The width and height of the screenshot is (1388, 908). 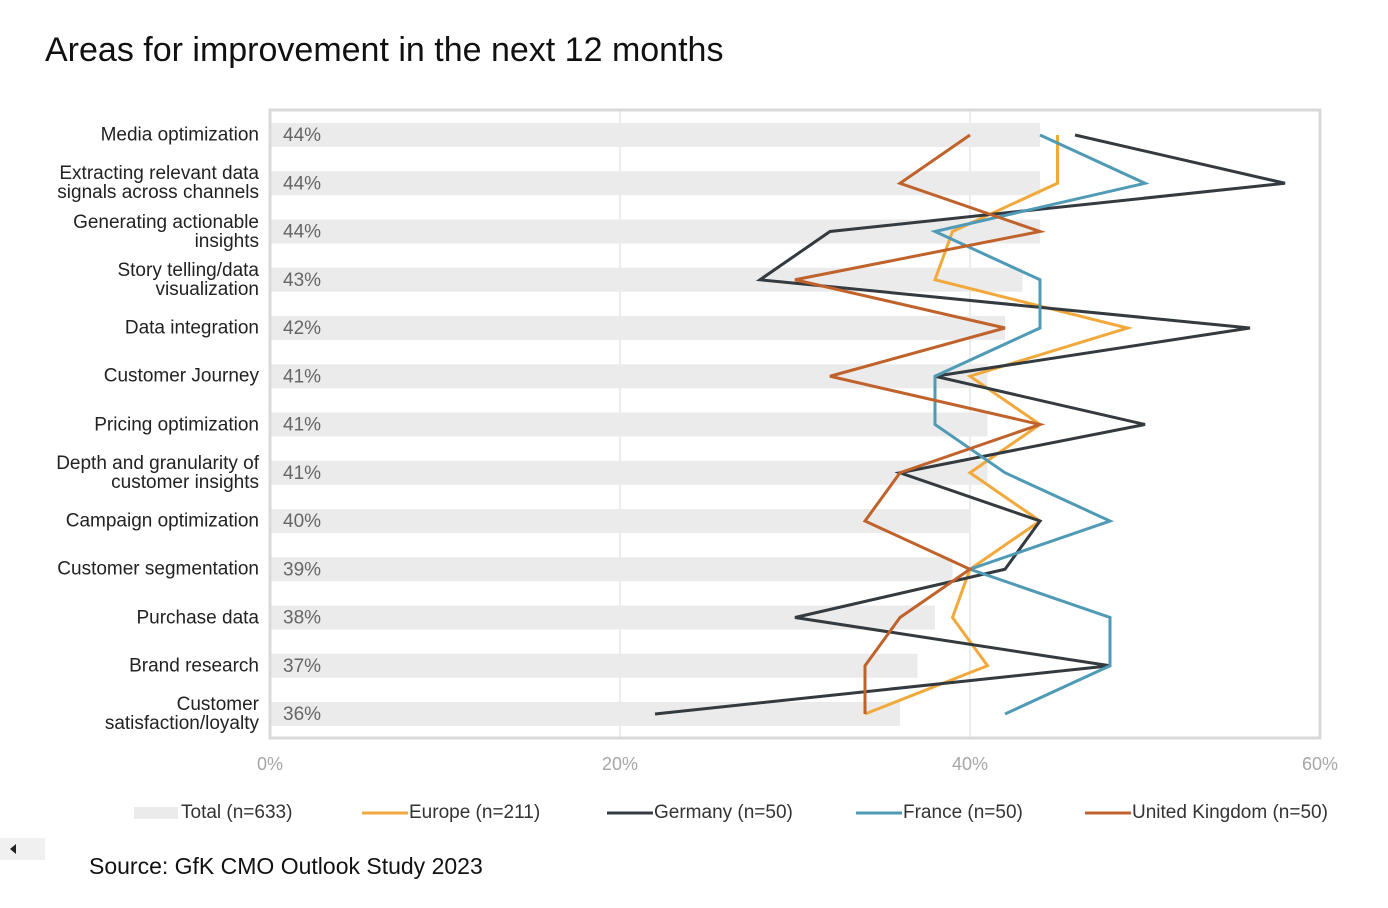 I want to click on data-label: 38%, so click(x=302, y=618).